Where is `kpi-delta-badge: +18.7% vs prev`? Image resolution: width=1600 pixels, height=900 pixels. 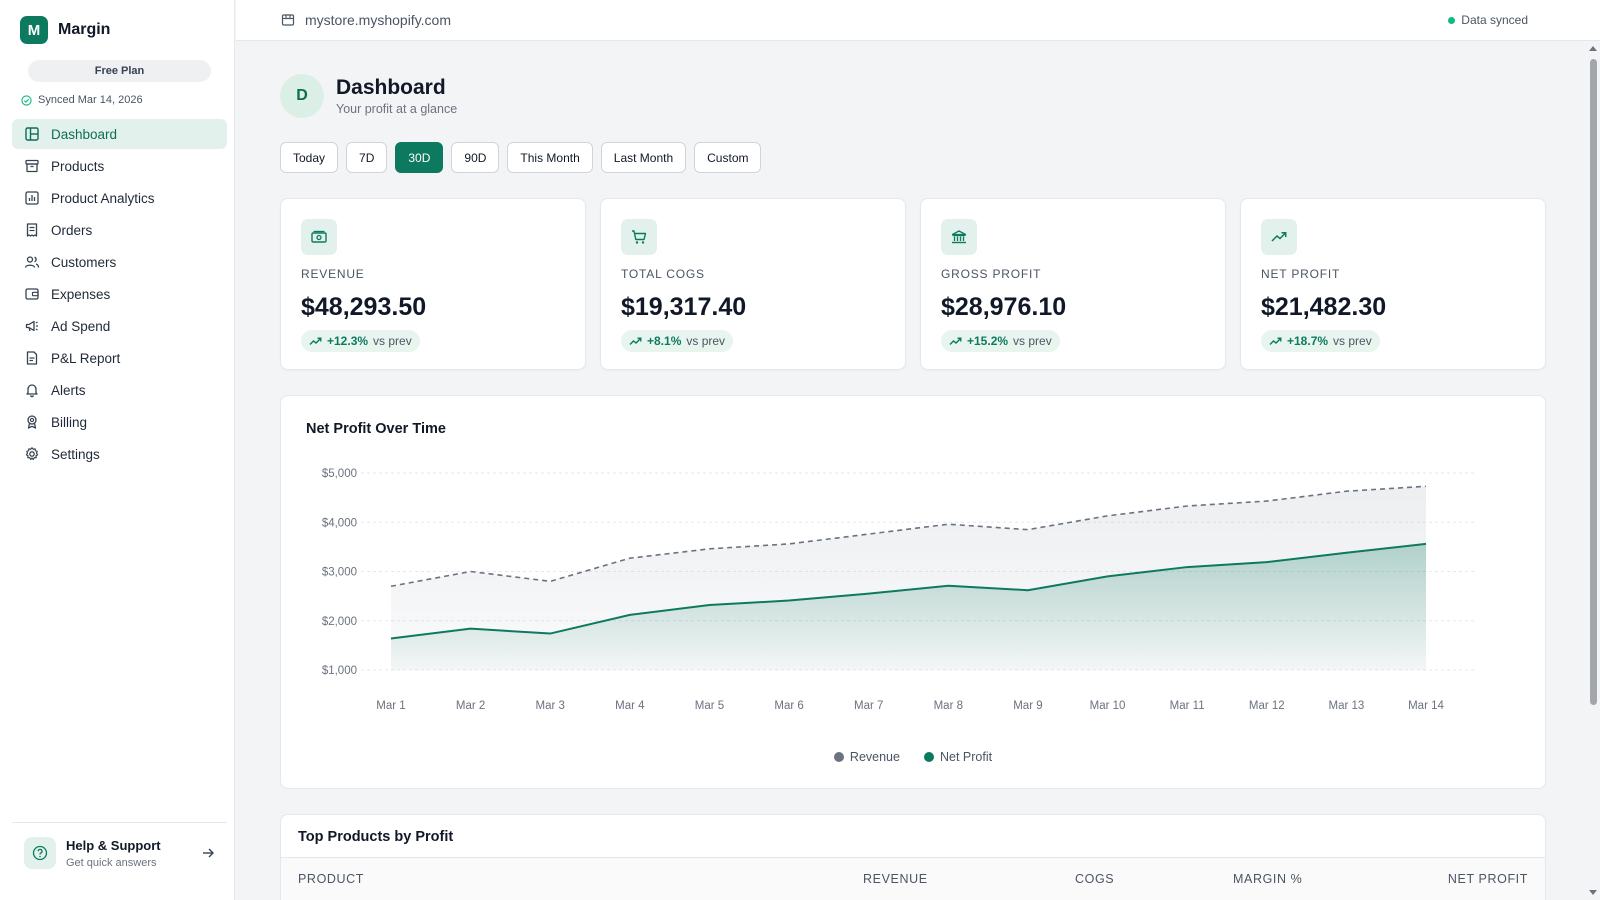
kpi-delta-badge: +18.7% vs prev is located at coordinates (1320, 341).